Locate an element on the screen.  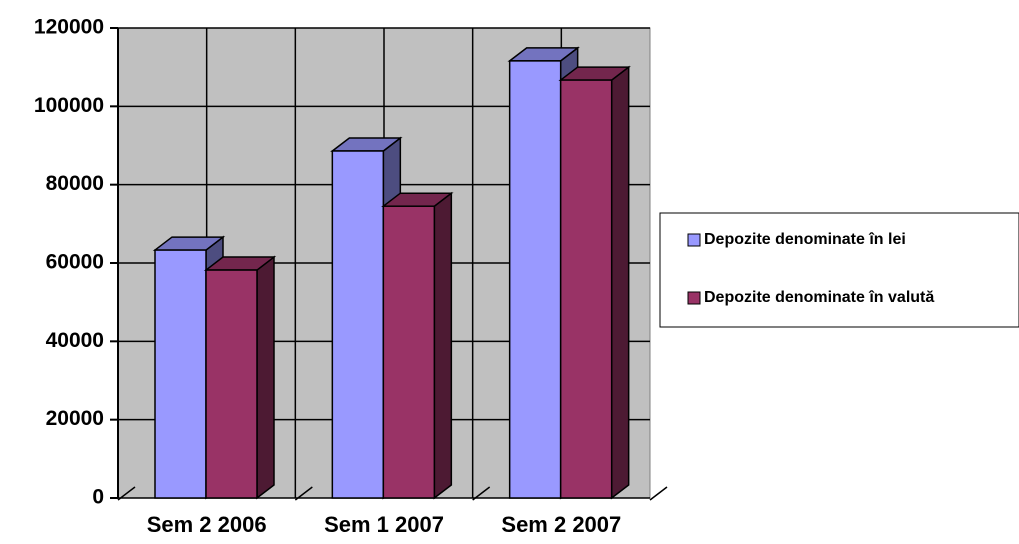
x-tick-label: Sem 1 2007 is located at coordinates (384, 524).